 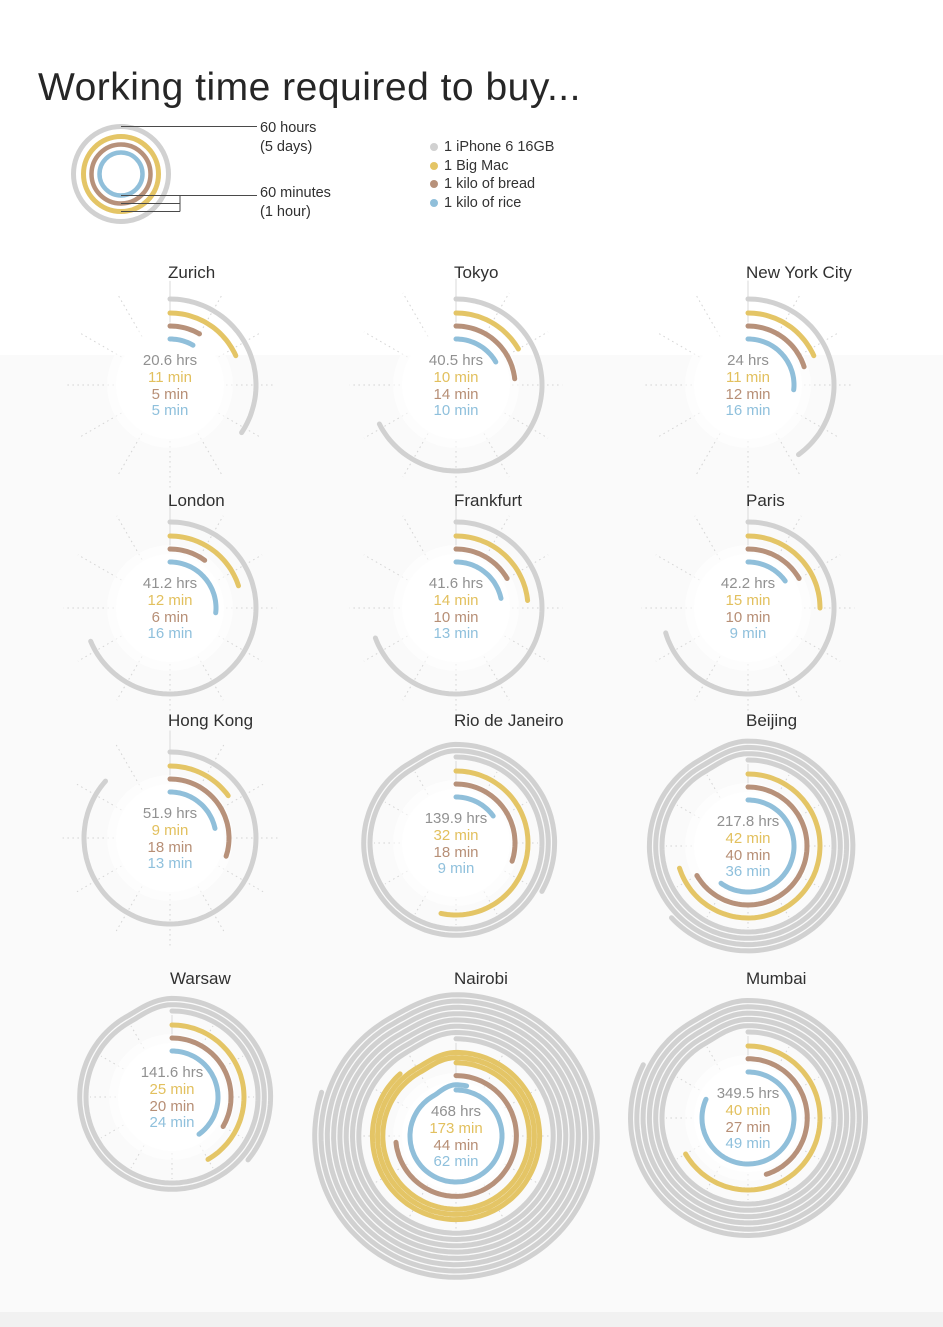 I want to click on city-title: Nairobi, so click(x=481, y=978).